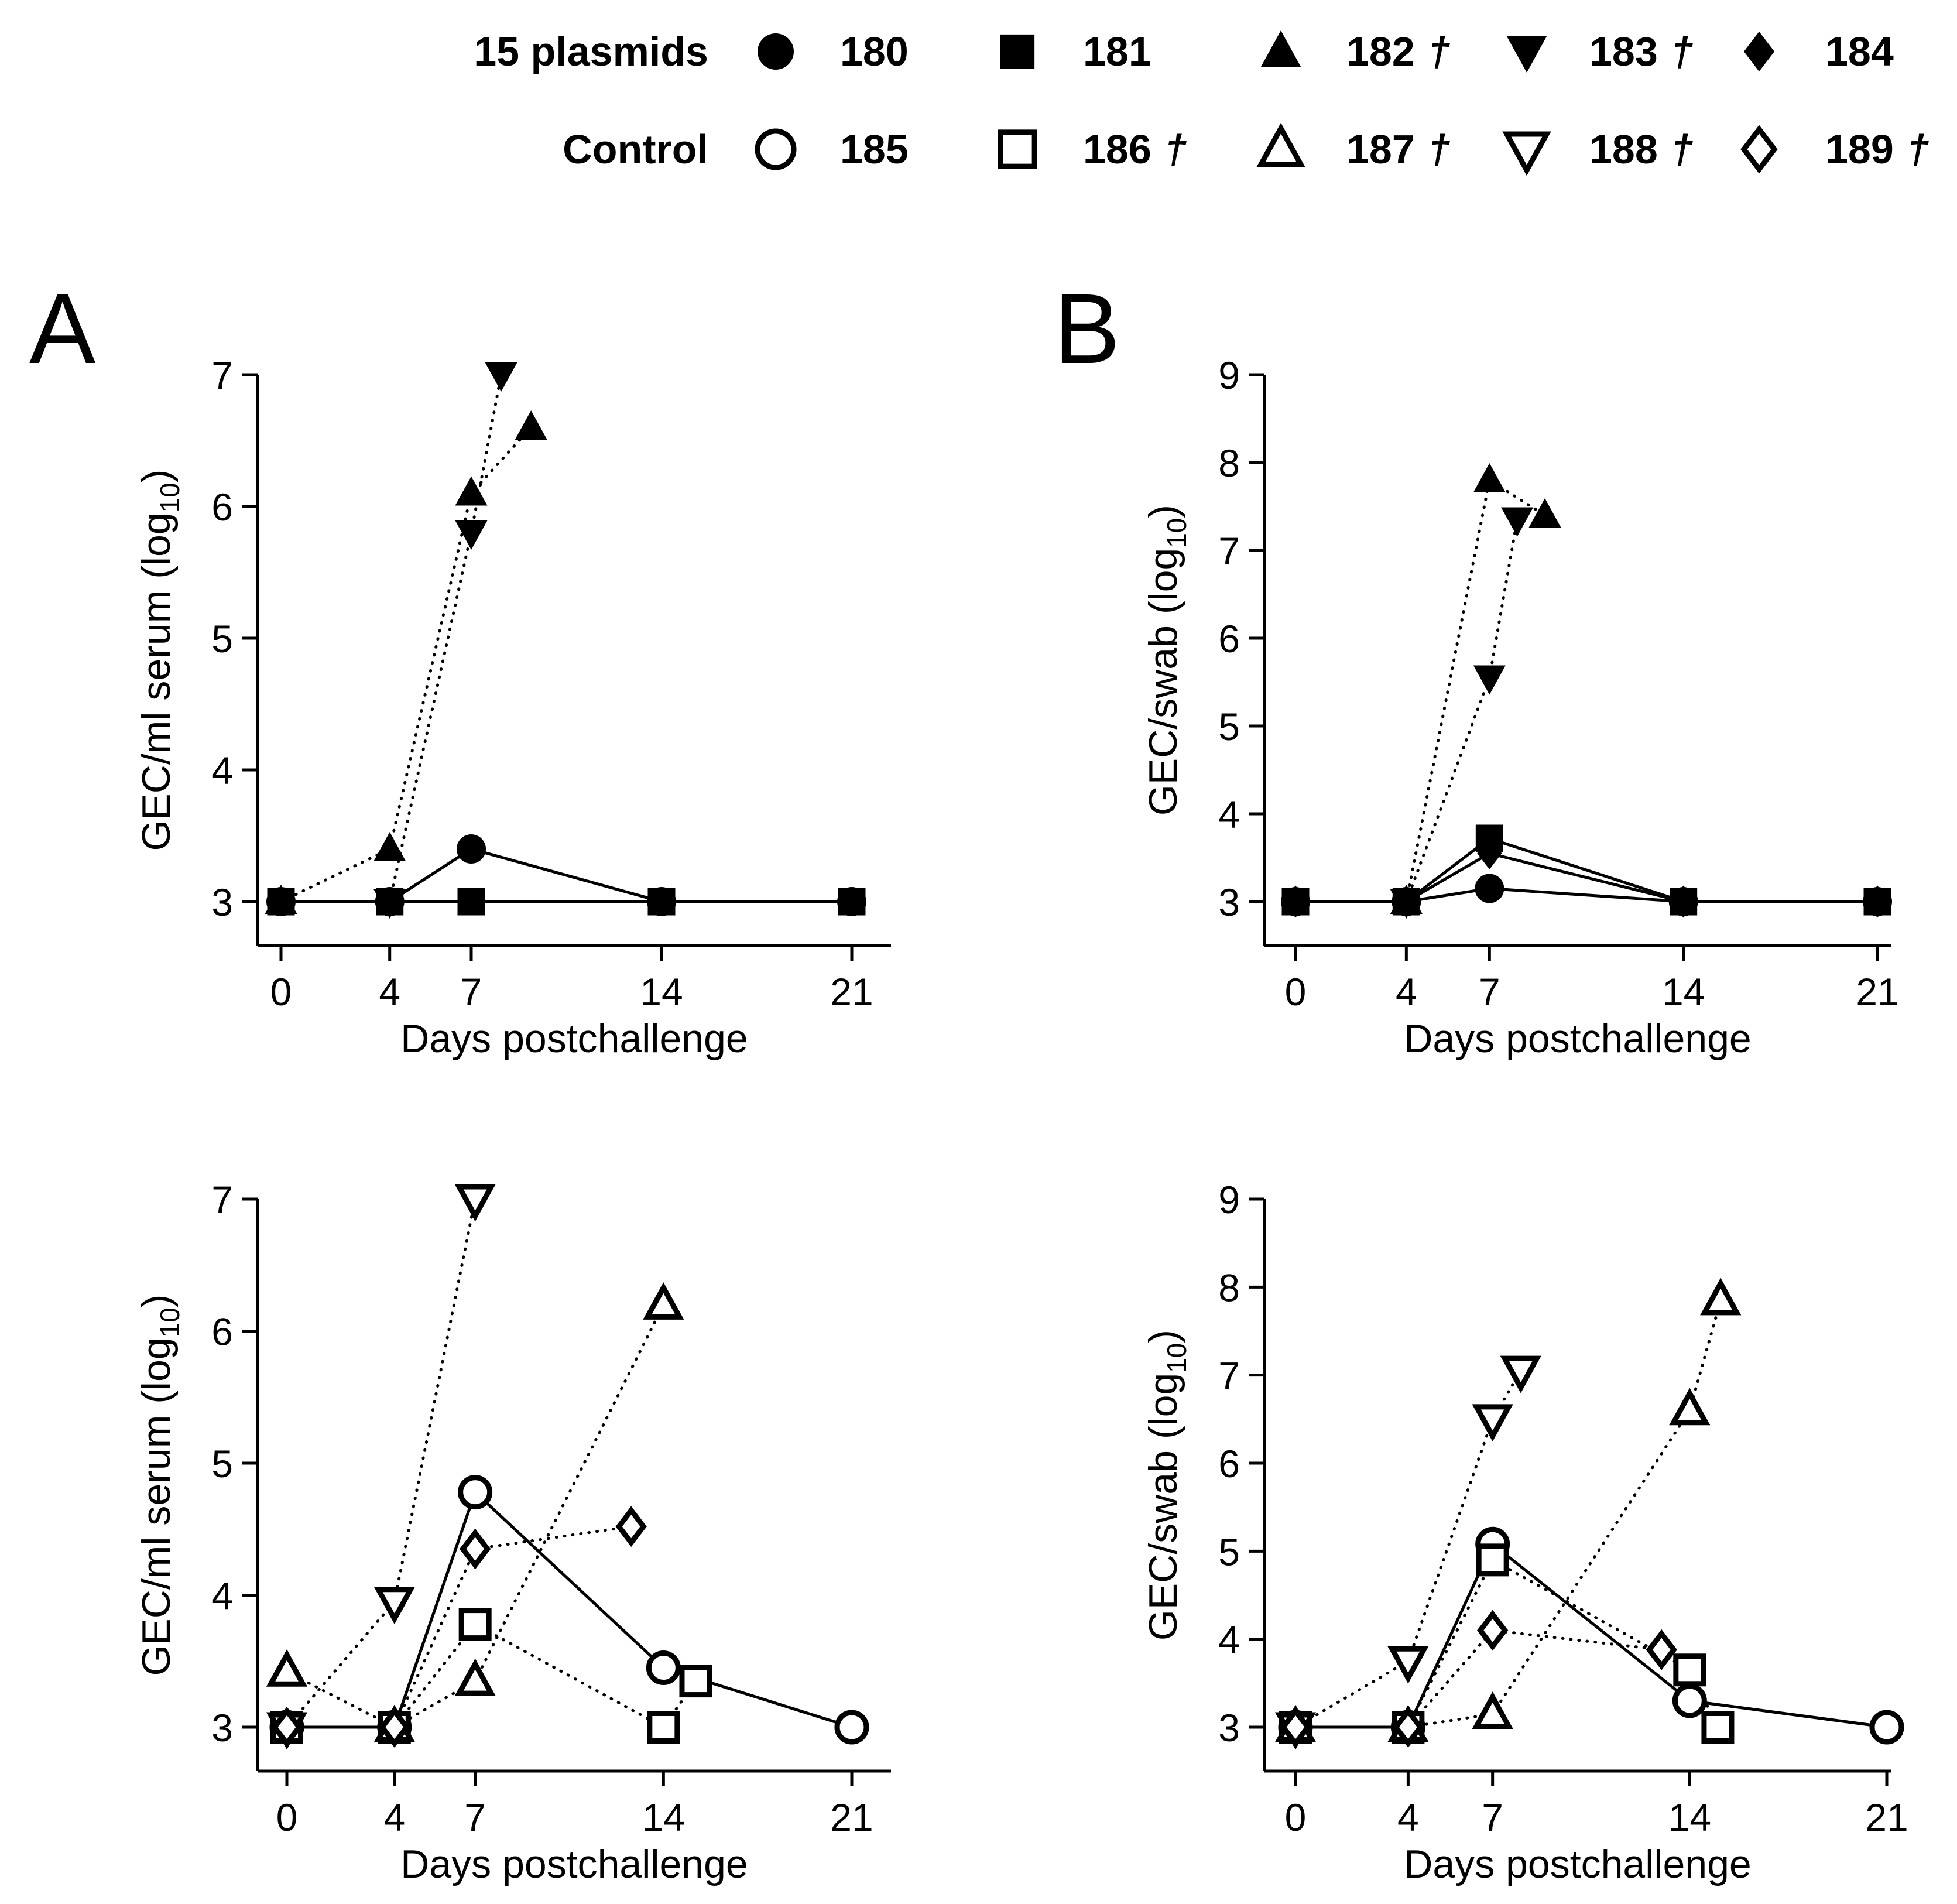 This screenshot has width=1957, height=1904. I want to click on legend-label-189: 189 †, so click(1877, 149).